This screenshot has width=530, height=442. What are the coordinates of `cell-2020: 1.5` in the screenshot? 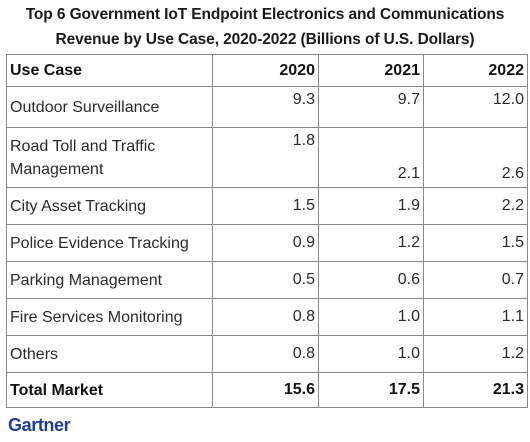 It's located at (265, 206).